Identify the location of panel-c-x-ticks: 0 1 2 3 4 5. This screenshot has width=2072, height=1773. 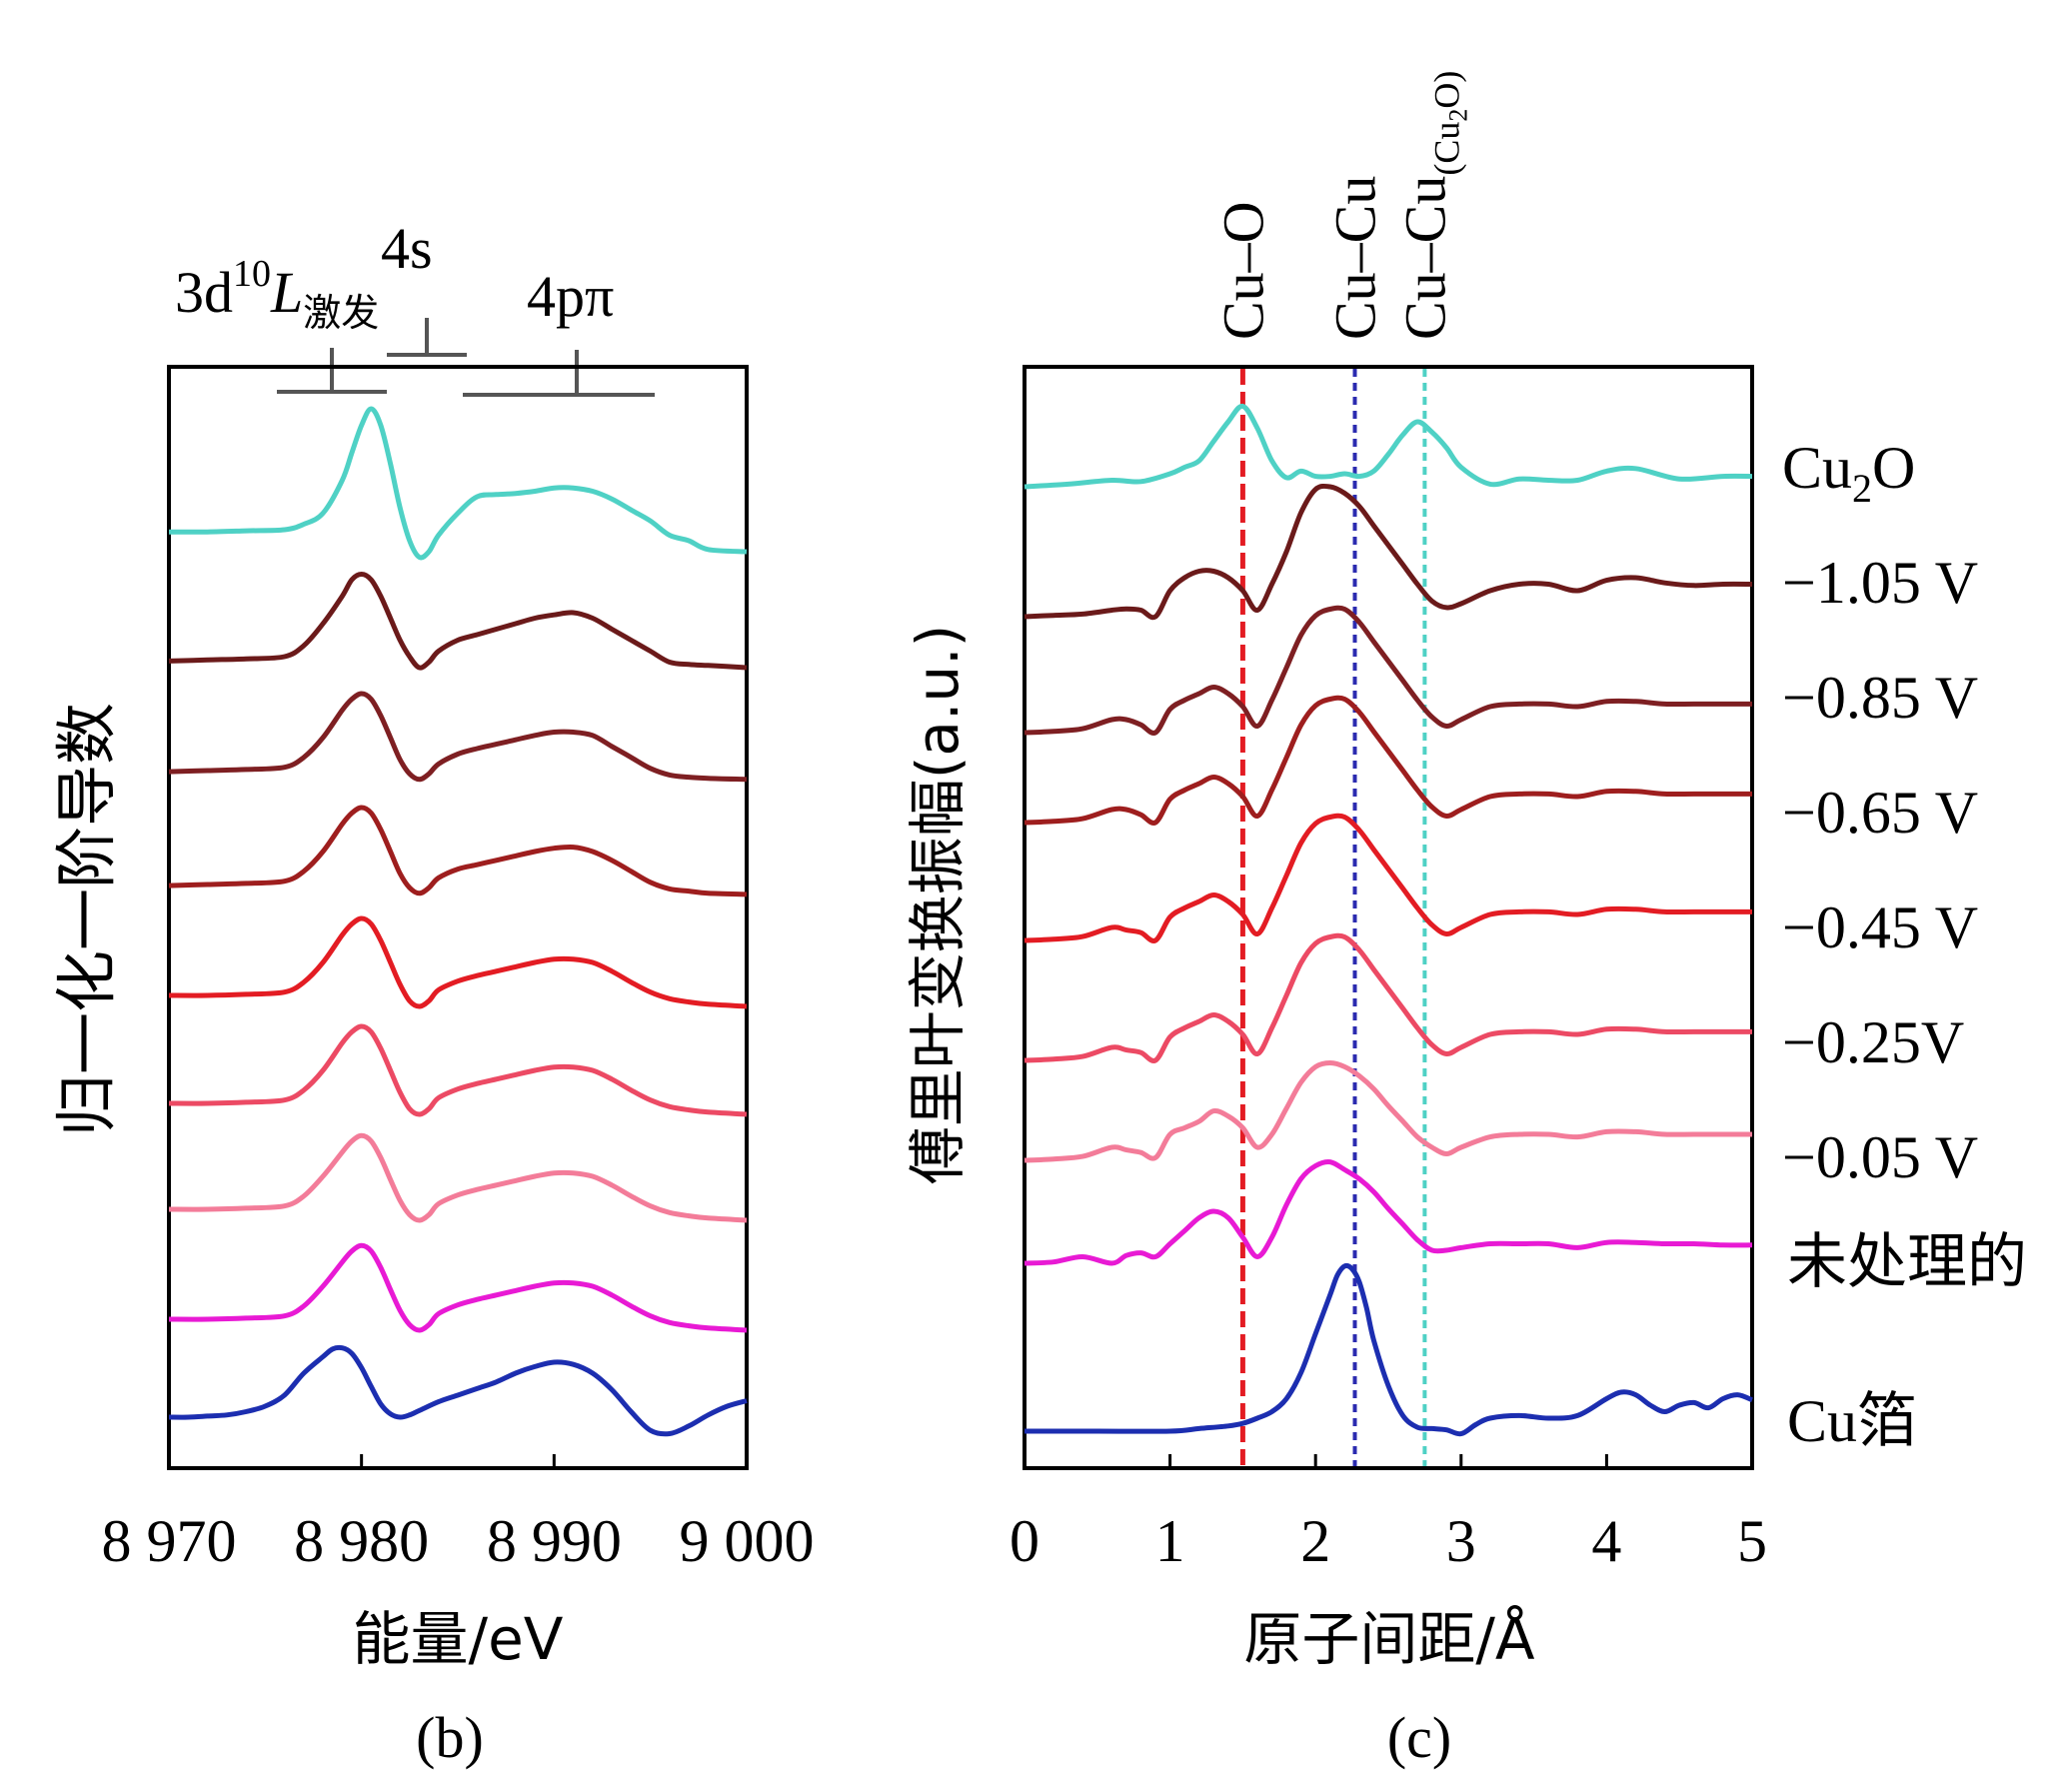
(1388, 1514).